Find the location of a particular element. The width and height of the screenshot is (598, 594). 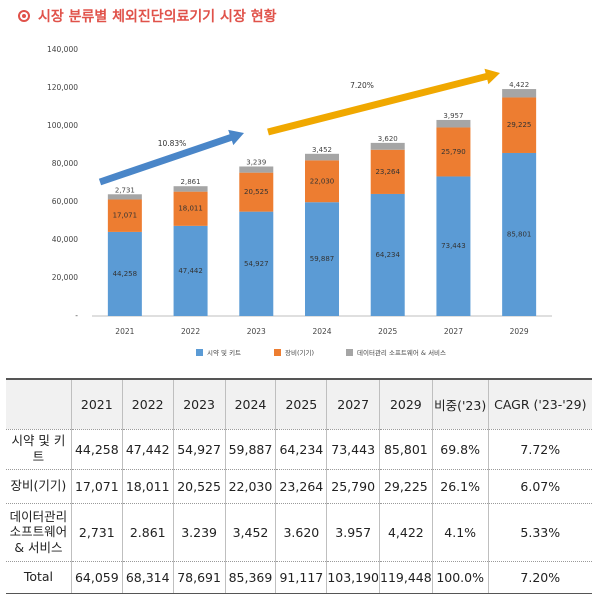

y-tick-label: 60,000 is located at coordinates (65, 201).